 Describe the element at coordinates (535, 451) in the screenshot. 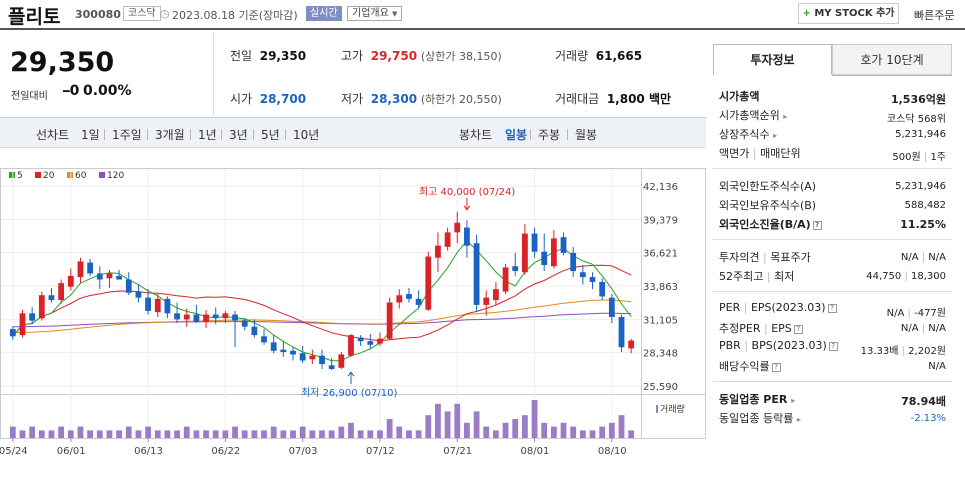

I see `x-tick-label: 08/01` at that location.